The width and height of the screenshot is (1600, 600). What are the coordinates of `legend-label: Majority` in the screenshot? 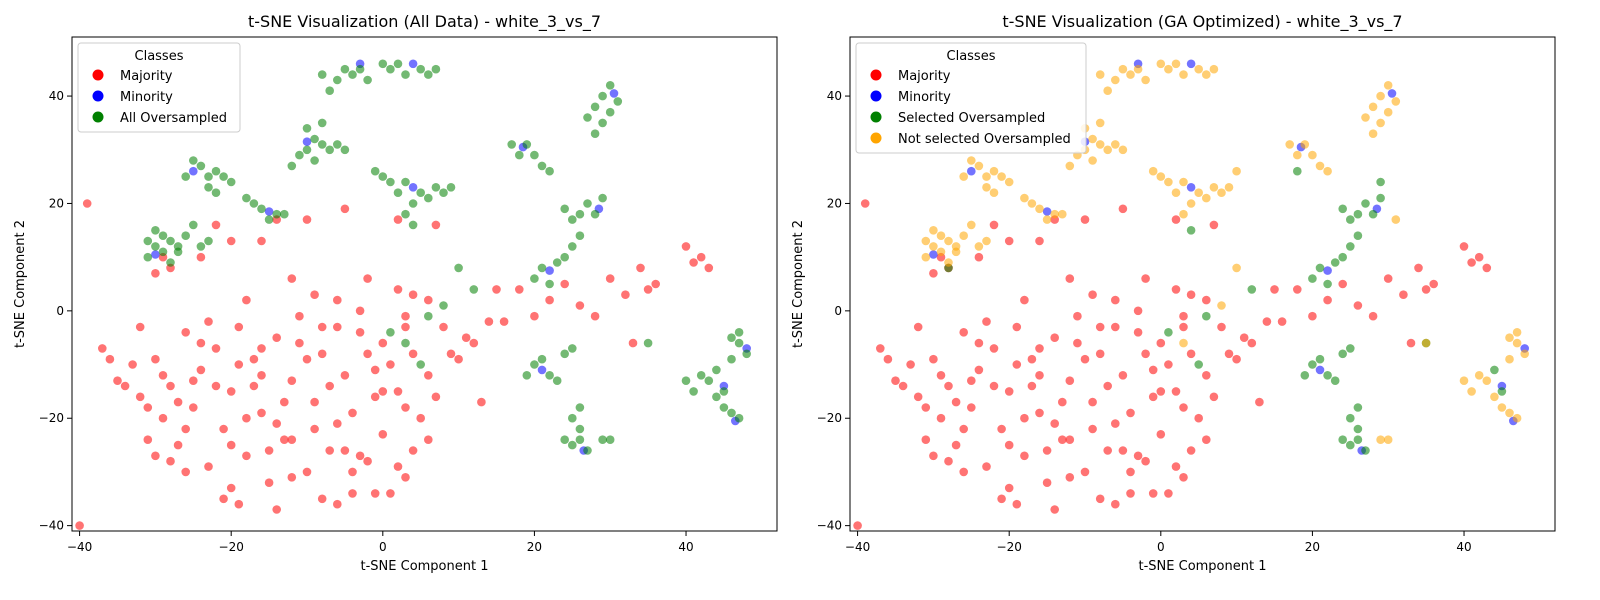 It's located at (146, 76).